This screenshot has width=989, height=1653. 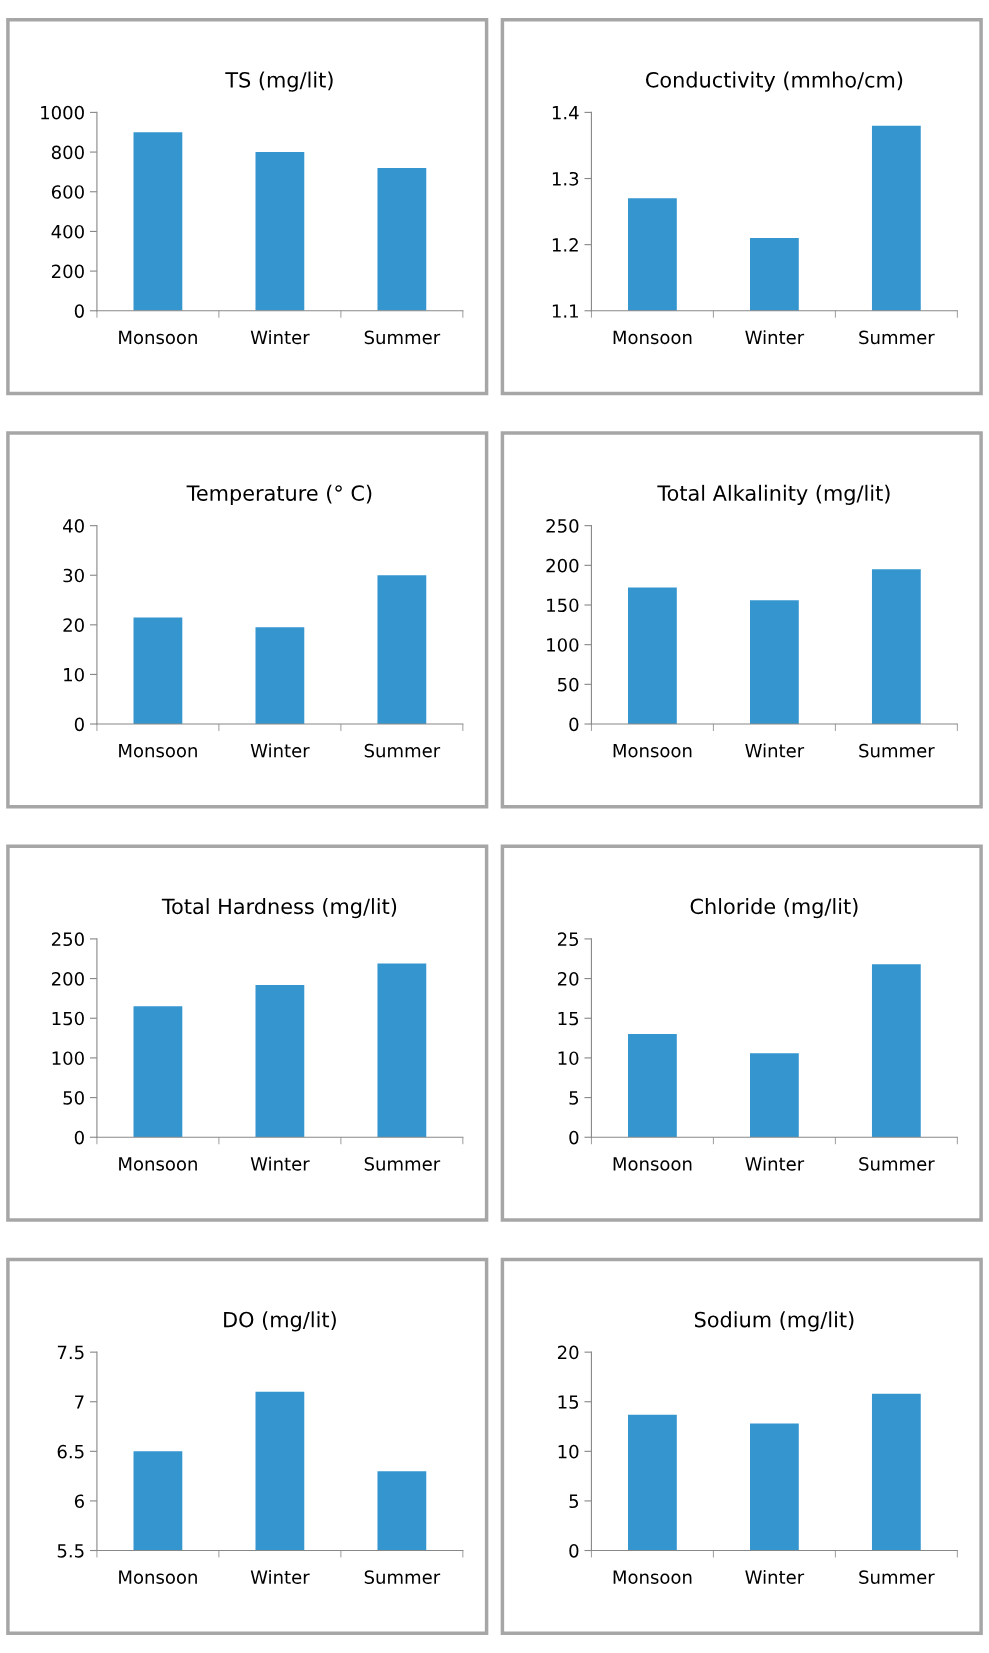 What do you see at coordinates (73, 575) in the screenshot?
I see `y-tick-label: 30` at bounding box center [73, 575].